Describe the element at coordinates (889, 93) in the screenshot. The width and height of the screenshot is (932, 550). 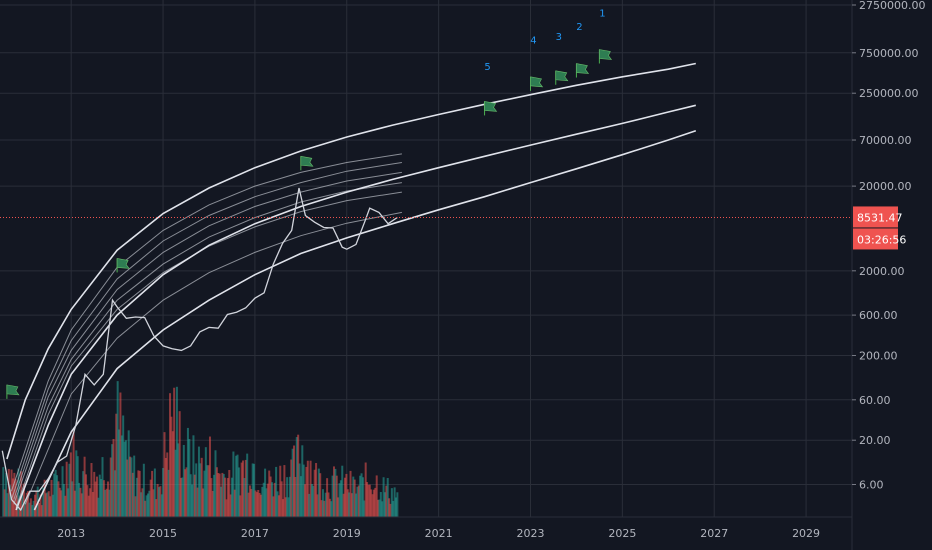
I see `y-tick-label: 250000.00` at that location.